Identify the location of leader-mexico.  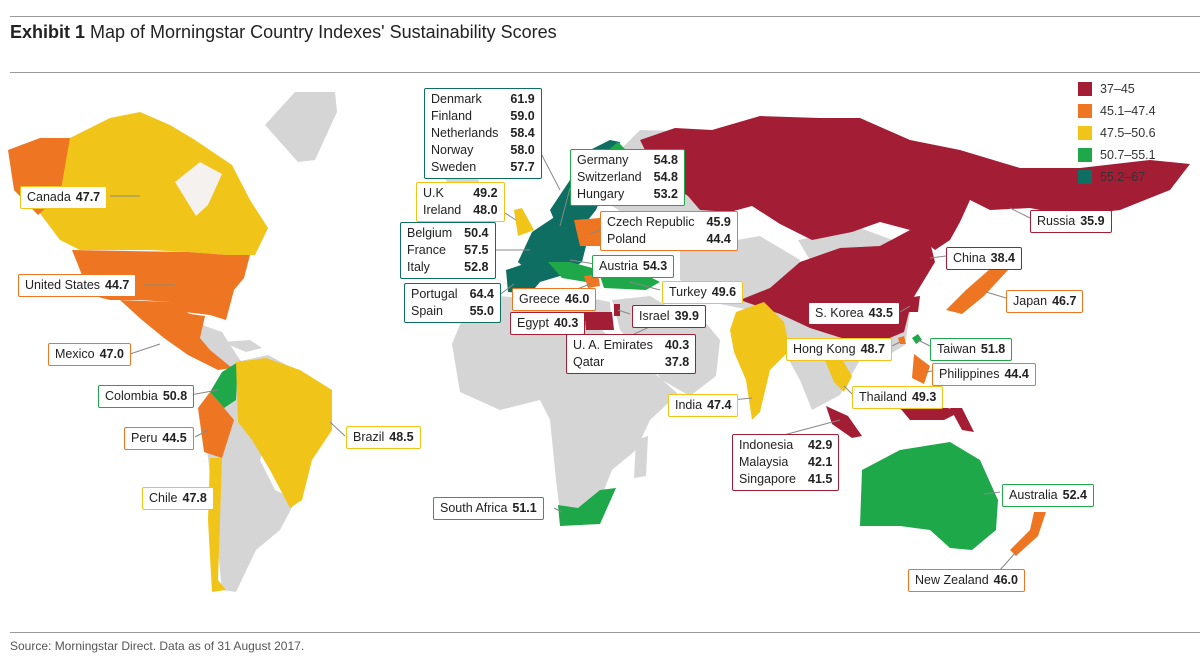
(145, 349).